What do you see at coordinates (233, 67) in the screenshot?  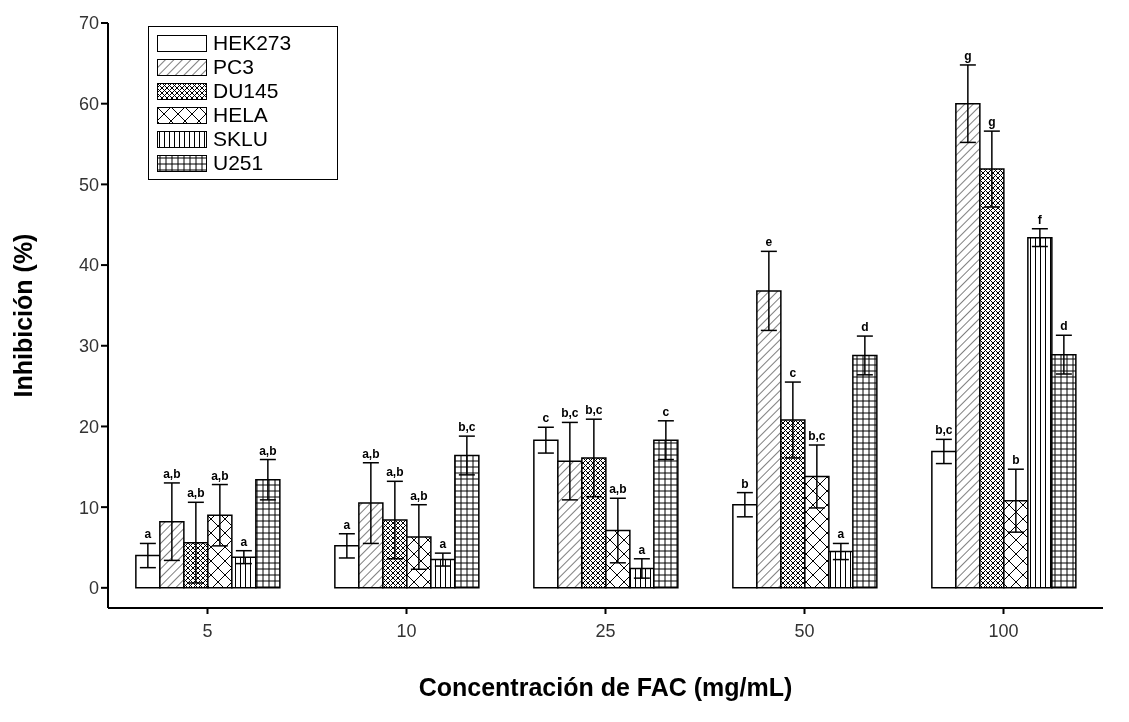 I see `legend-label: PC3` at bounding box center [233, 67].